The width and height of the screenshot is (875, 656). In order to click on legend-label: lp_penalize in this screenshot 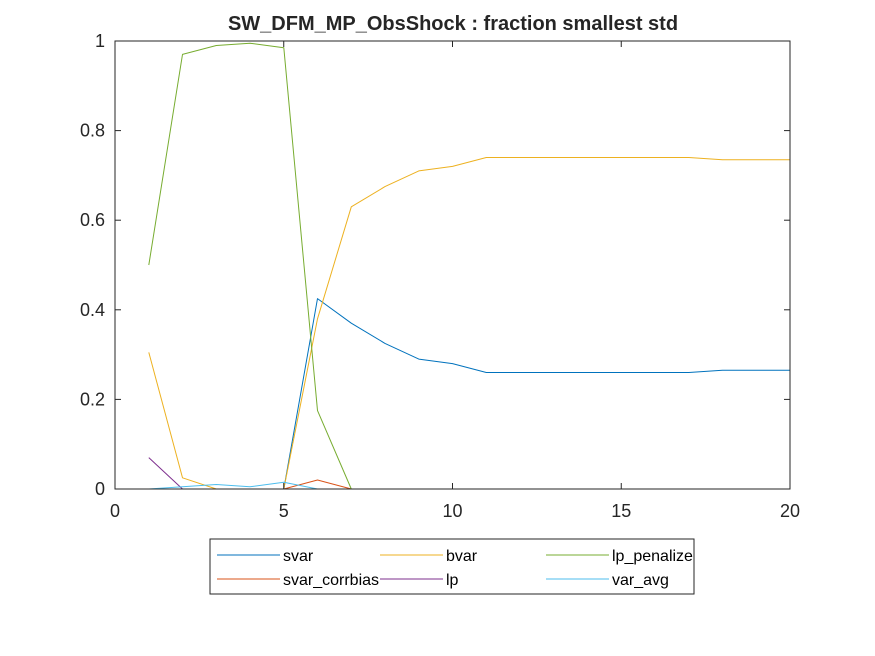, I will do `click(652, 556)`.